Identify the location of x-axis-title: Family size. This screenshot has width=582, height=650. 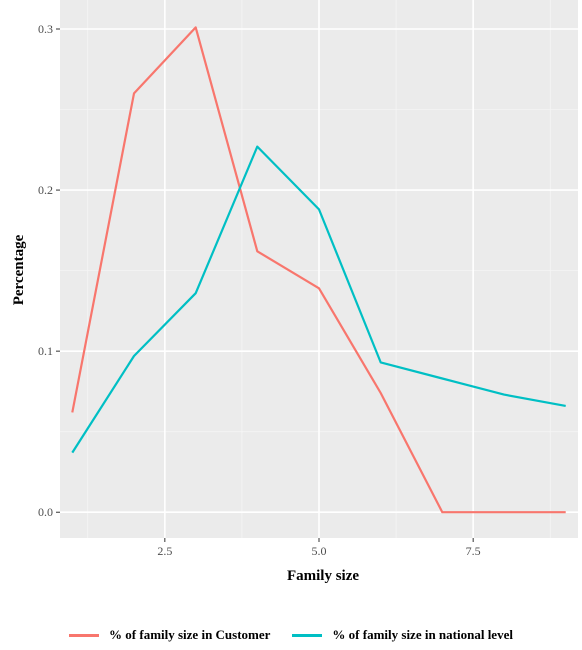
(323, 576).